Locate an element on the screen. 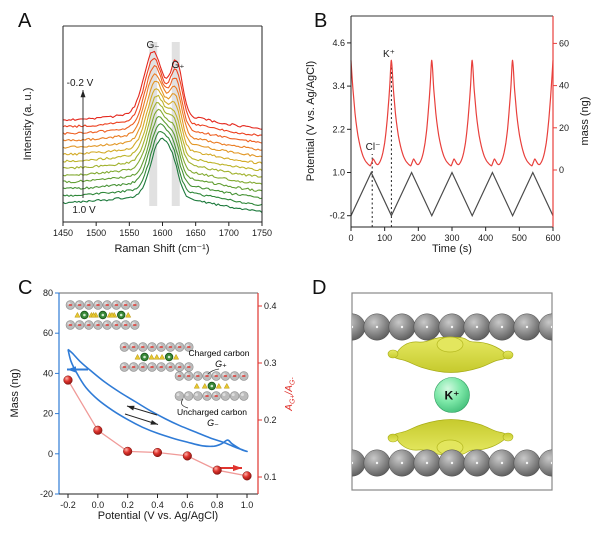 This screenshot has width=600, height=533. svg-text: 600 is located at coordinates (552, 238).